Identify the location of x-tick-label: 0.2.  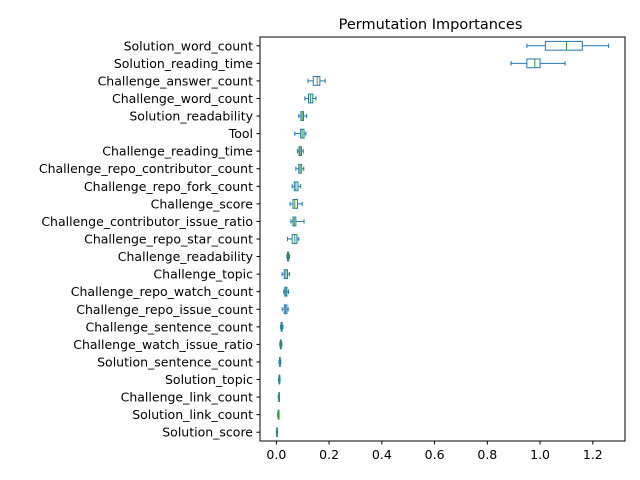
(329, 454).